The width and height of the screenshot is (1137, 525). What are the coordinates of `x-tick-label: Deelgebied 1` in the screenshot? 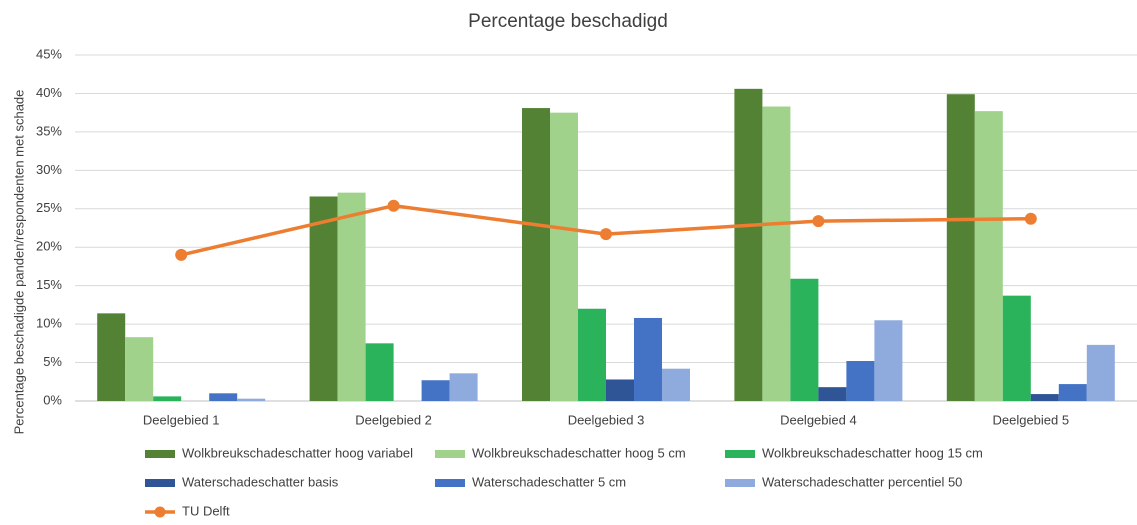 It's located at (181, 419).